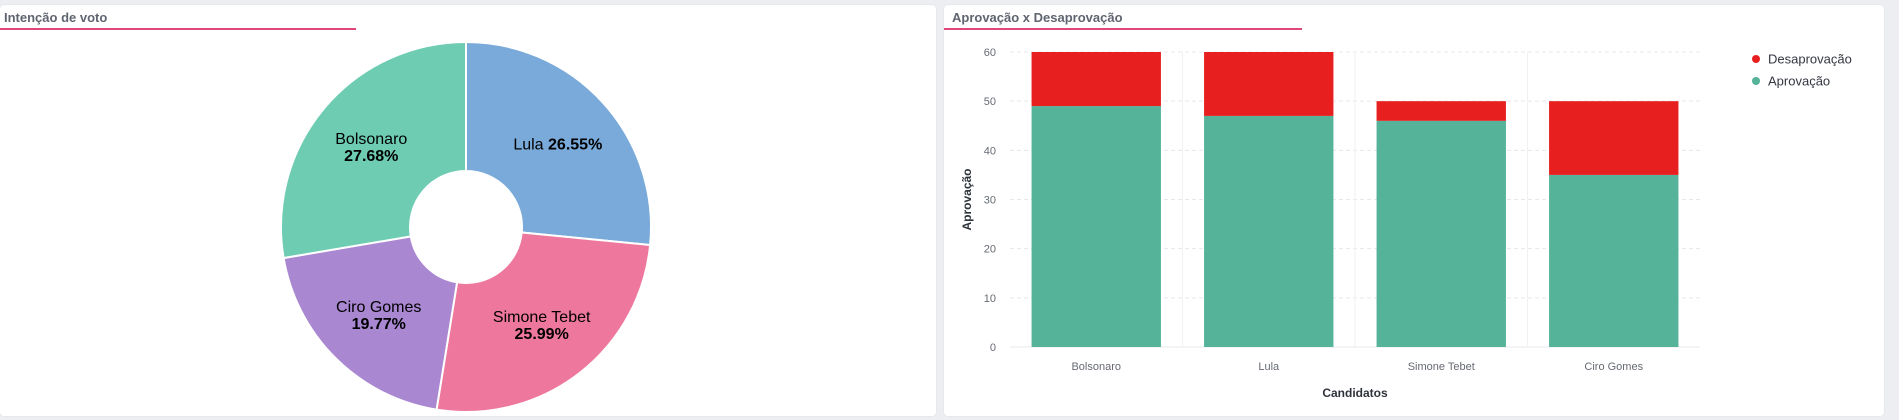  Describe the element at coordinates (990, 250) in the screenshot. I see `y-tick-label-20: 20` at that location.